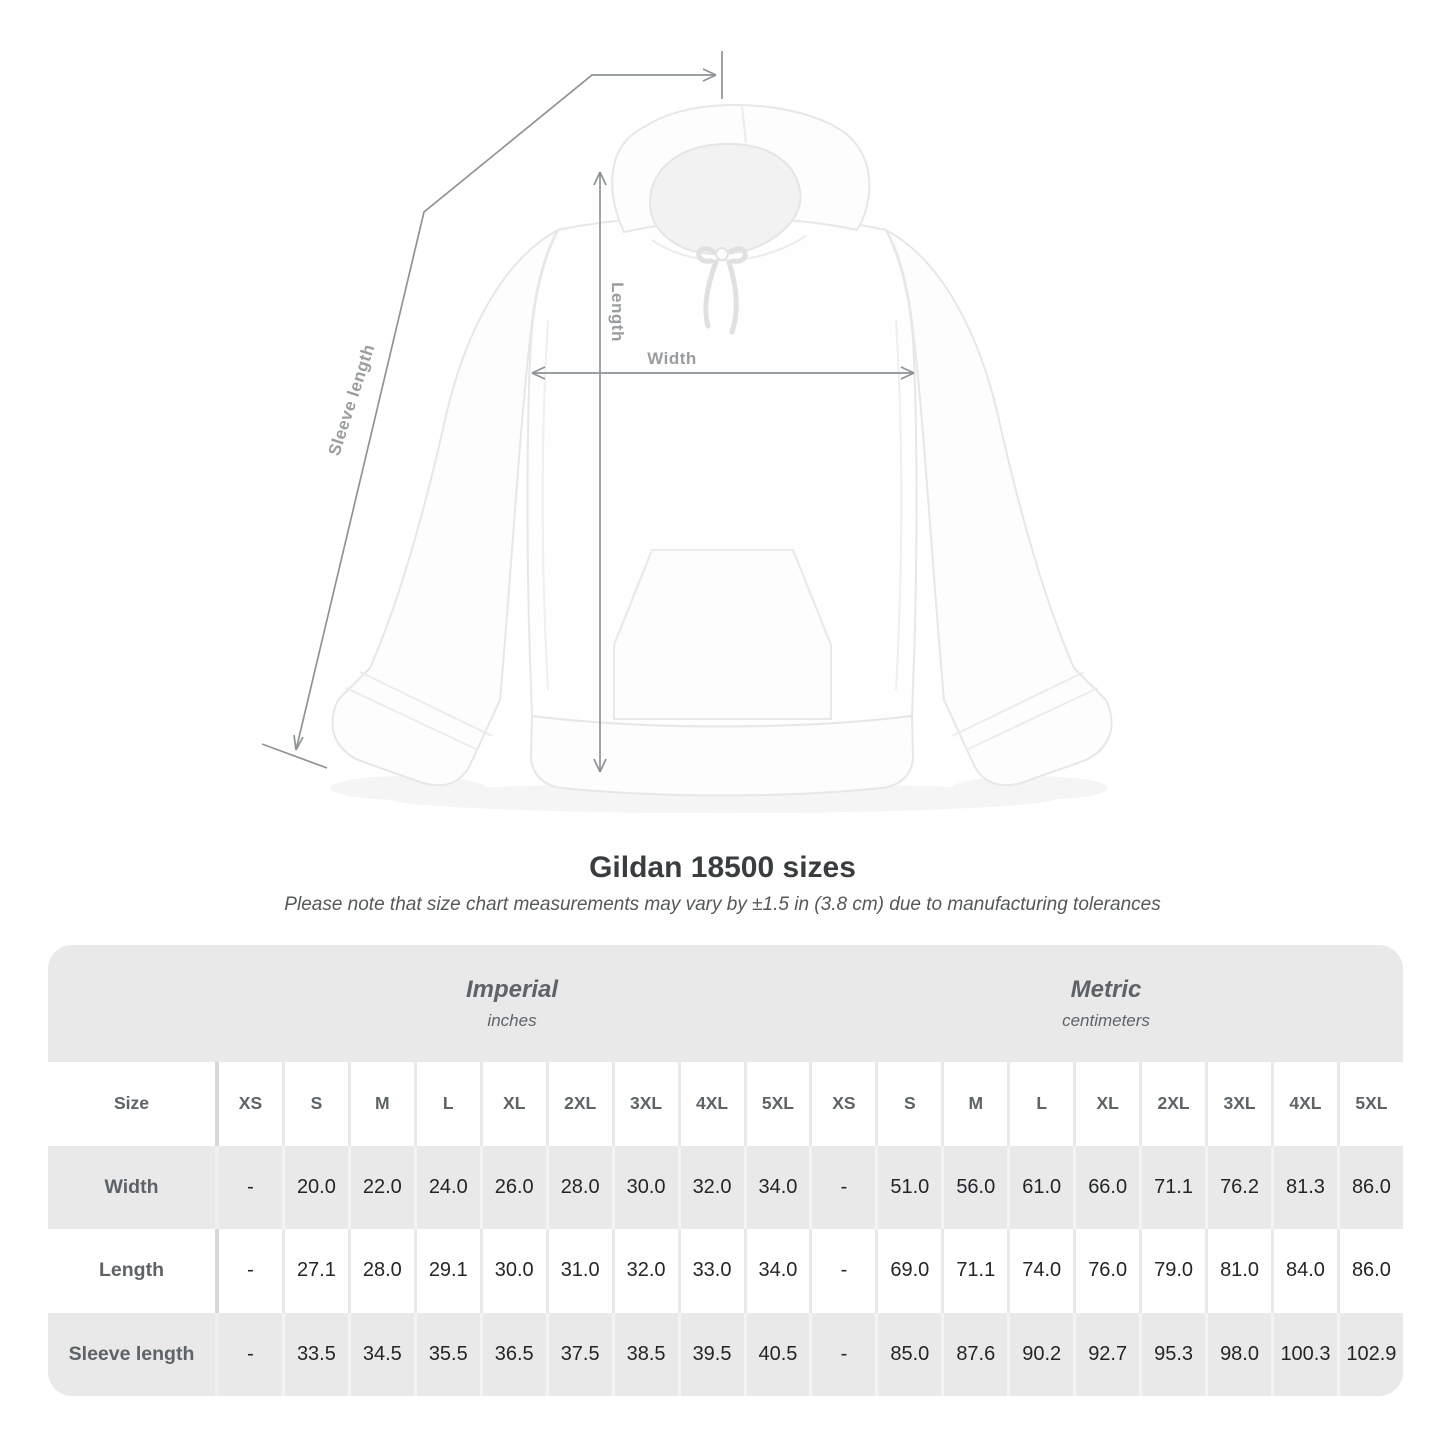  What do you see at coordinates (908, 1104) in the screenshot?
I see `col-header-metric-s: S` at bounding box center [908, 1104].